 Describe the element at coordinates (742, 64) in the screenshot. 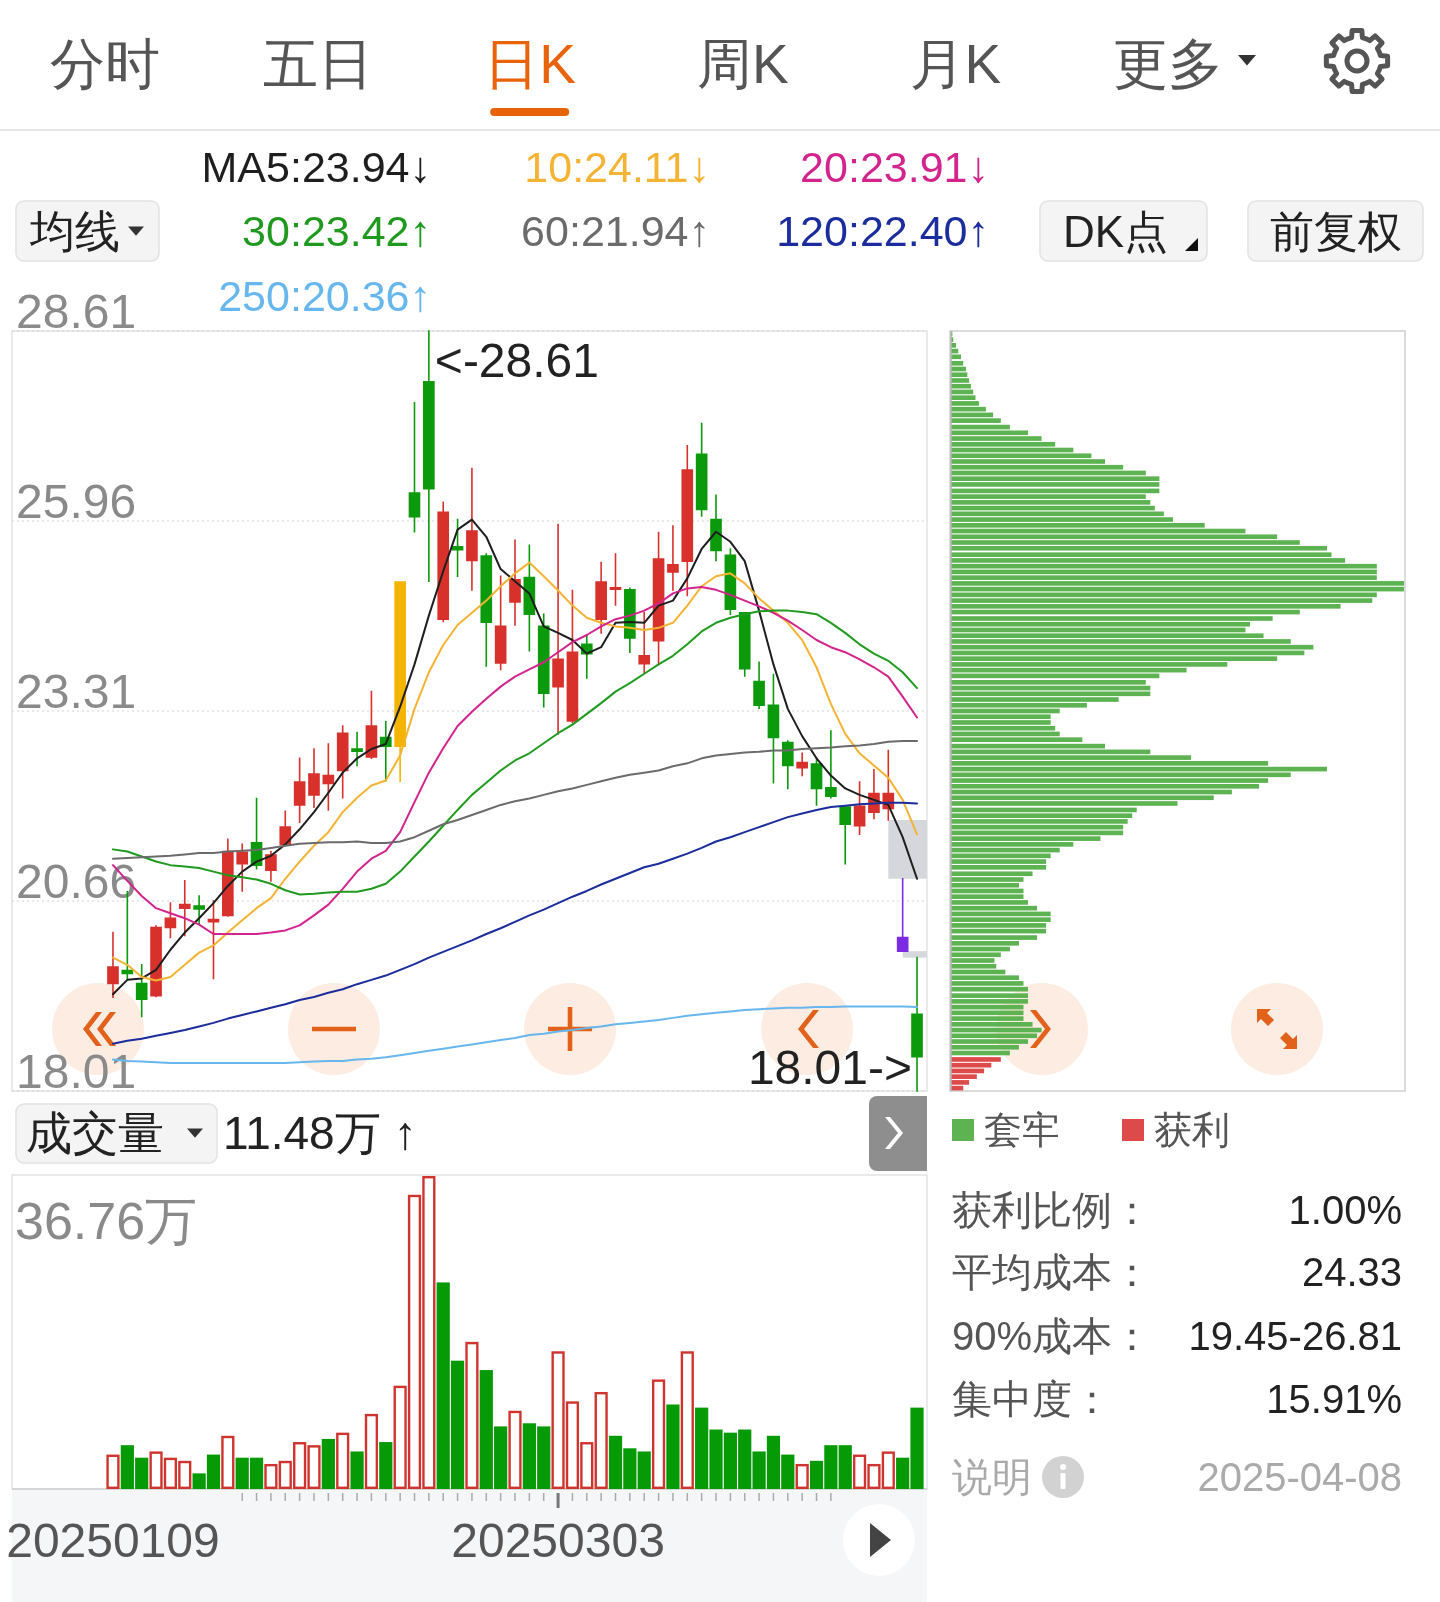

I see `text: 周K` at that location.